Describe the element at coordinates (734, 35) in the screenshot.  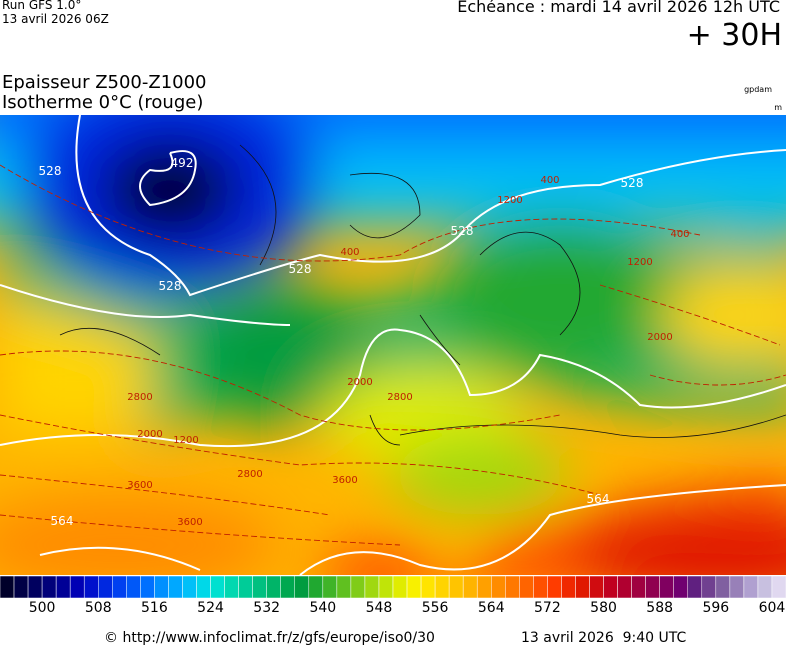
I see `lead-time: + 30H` at that location.